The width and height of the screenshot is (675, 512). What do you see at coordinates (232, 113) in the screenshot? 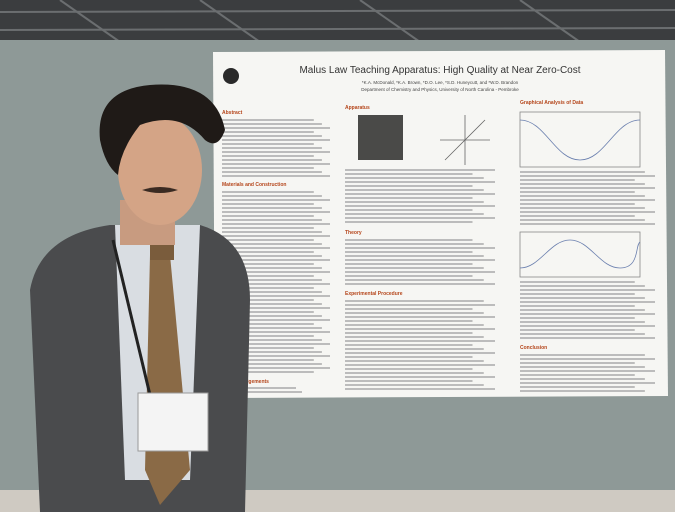
I see `section-heading: Abstract` at bounding box center [232, 113].